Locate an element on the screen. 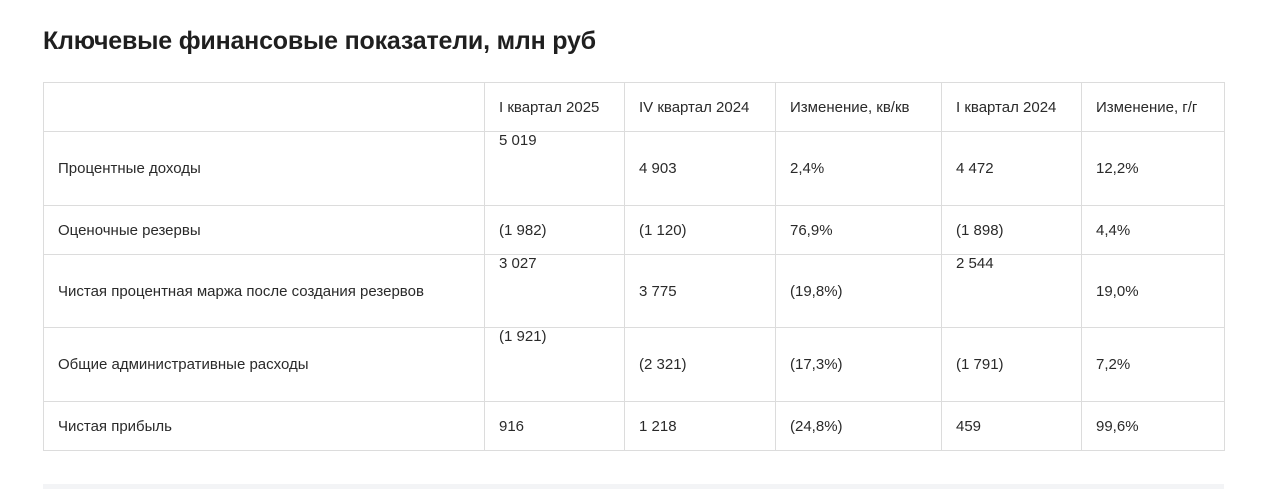 This screenshot has width=1280, height=489. next-section-edge is located at coordinates (633, 486).